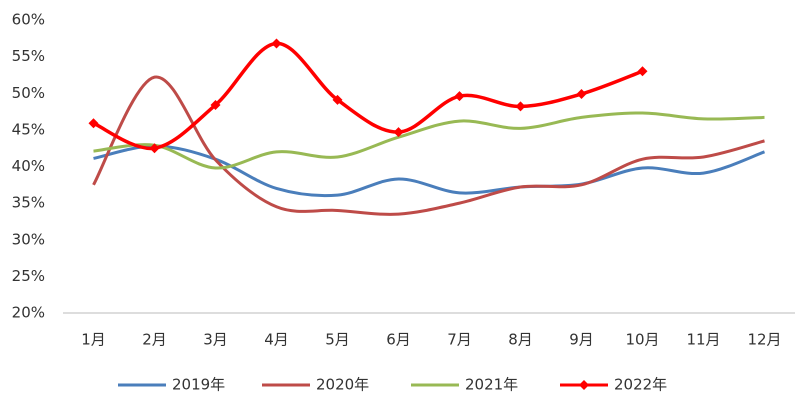 This screenshot has height=409, width=800. What do you see at coordinates (28, 93) in the screenshot?
I see `y-tick-label: 50%` at bounding box center [28, 93].